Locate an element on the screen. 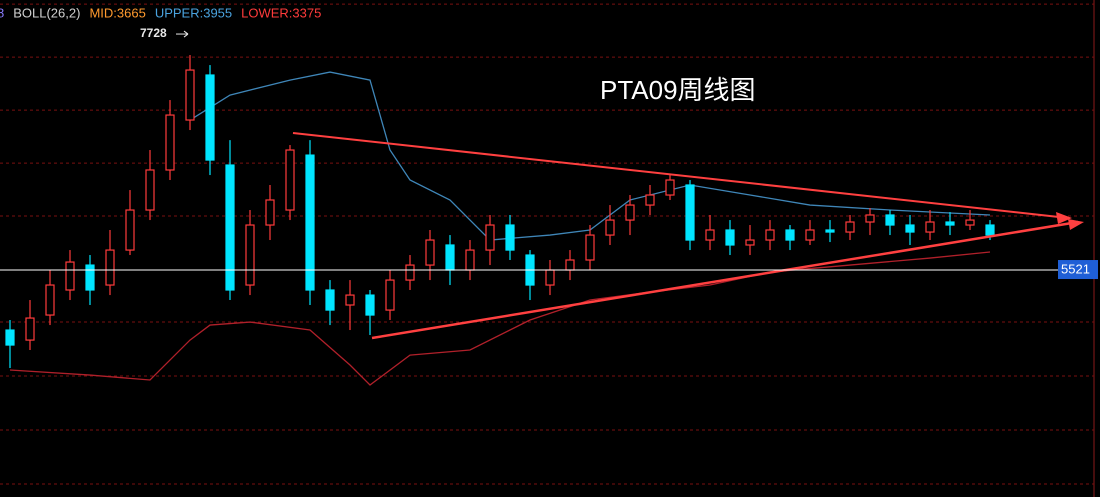 The width and height of the screenshot is (1100, 497). peak-label: 7728 is located at coordinates (153, 33).